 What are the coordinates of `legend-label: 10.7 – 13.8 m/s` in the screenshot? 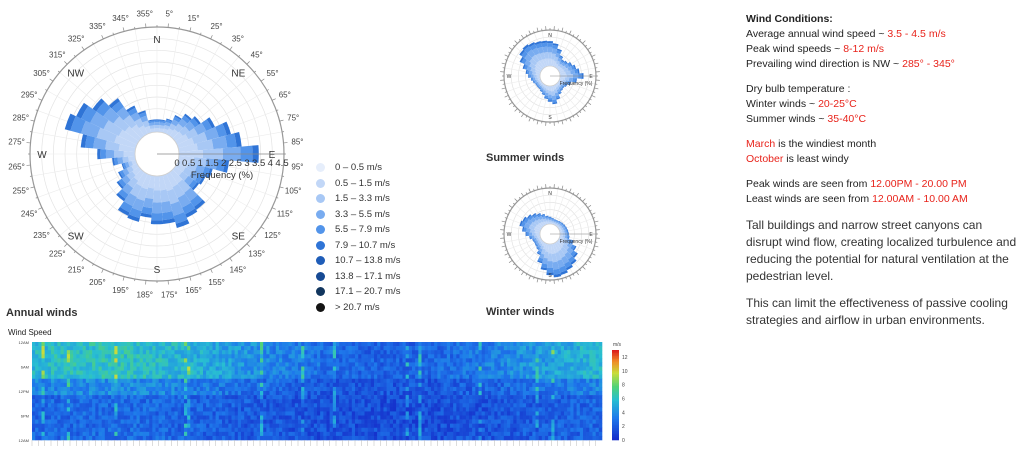 It's located at (368, 261).